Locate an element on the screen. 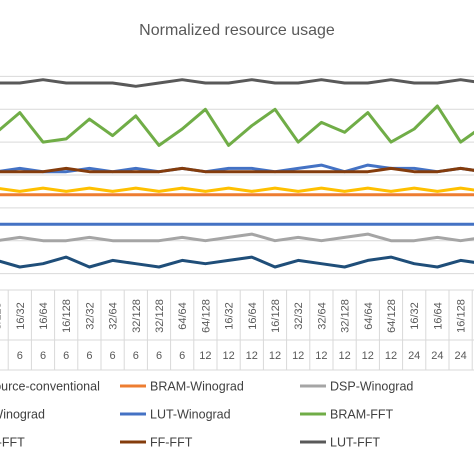  series-line-lut-fft is located at coordinates (237, 83).